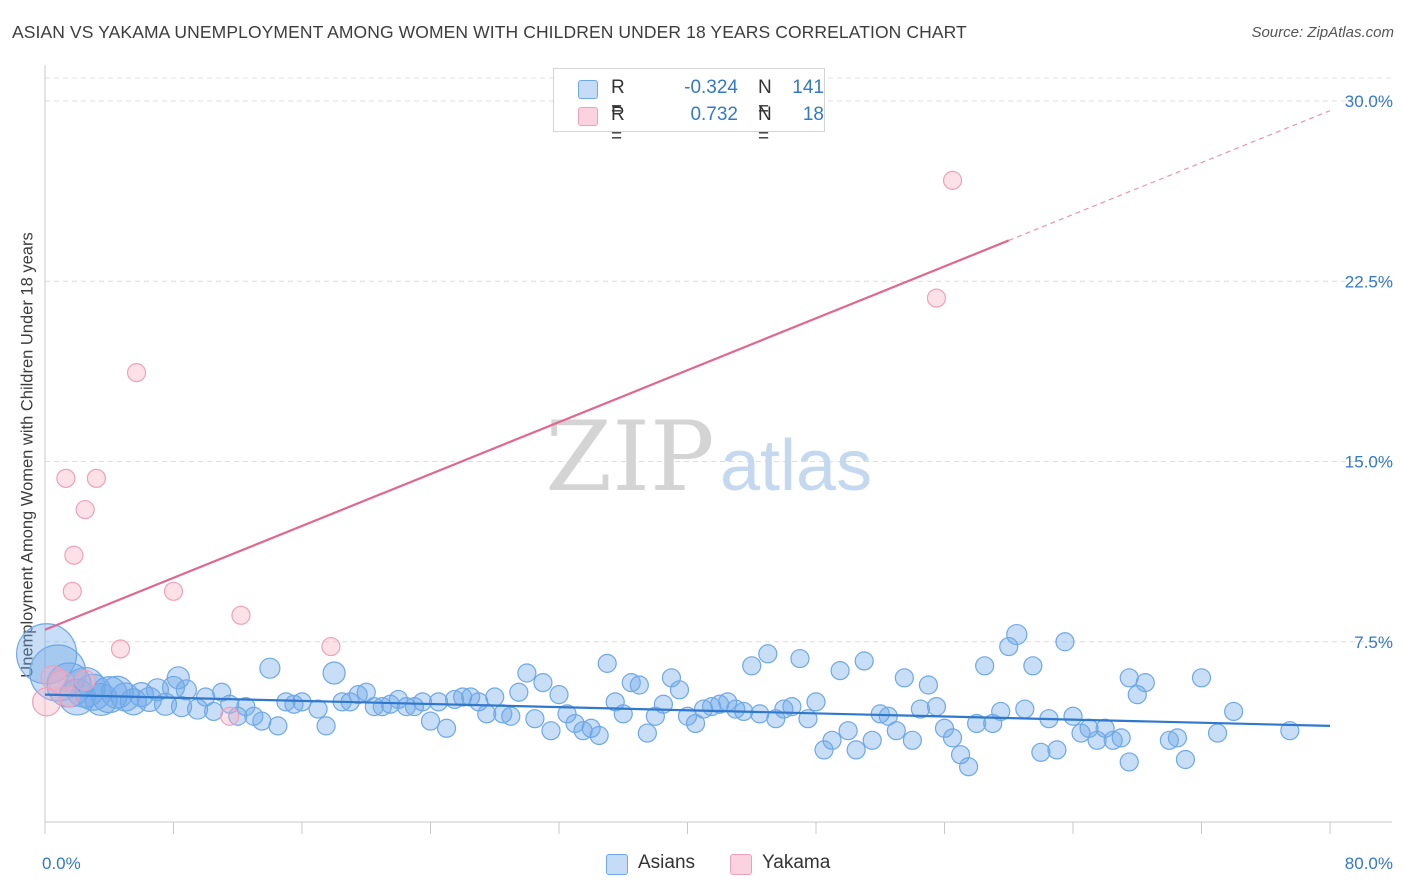 The height and width of the screenshot is (892, 1406). What do you see at coordinates (1369, 101) in the screenshot?
I see `y-tick-label: 30.0%` at bounding box center [1369, 101].